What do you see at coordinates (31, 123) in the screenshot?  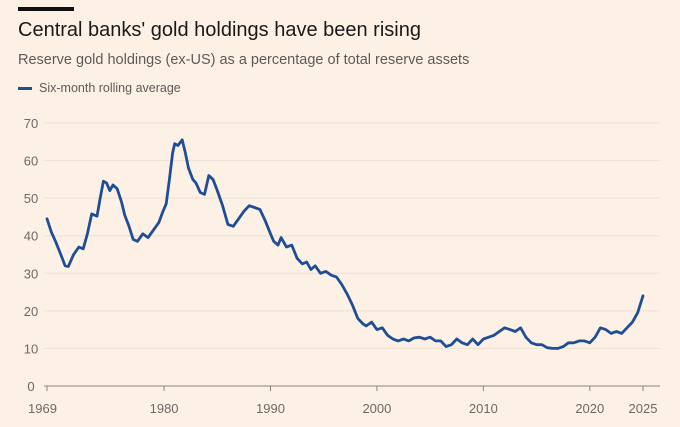 I see `y-tick-label-70: 70` at bounding box center [31, 123].